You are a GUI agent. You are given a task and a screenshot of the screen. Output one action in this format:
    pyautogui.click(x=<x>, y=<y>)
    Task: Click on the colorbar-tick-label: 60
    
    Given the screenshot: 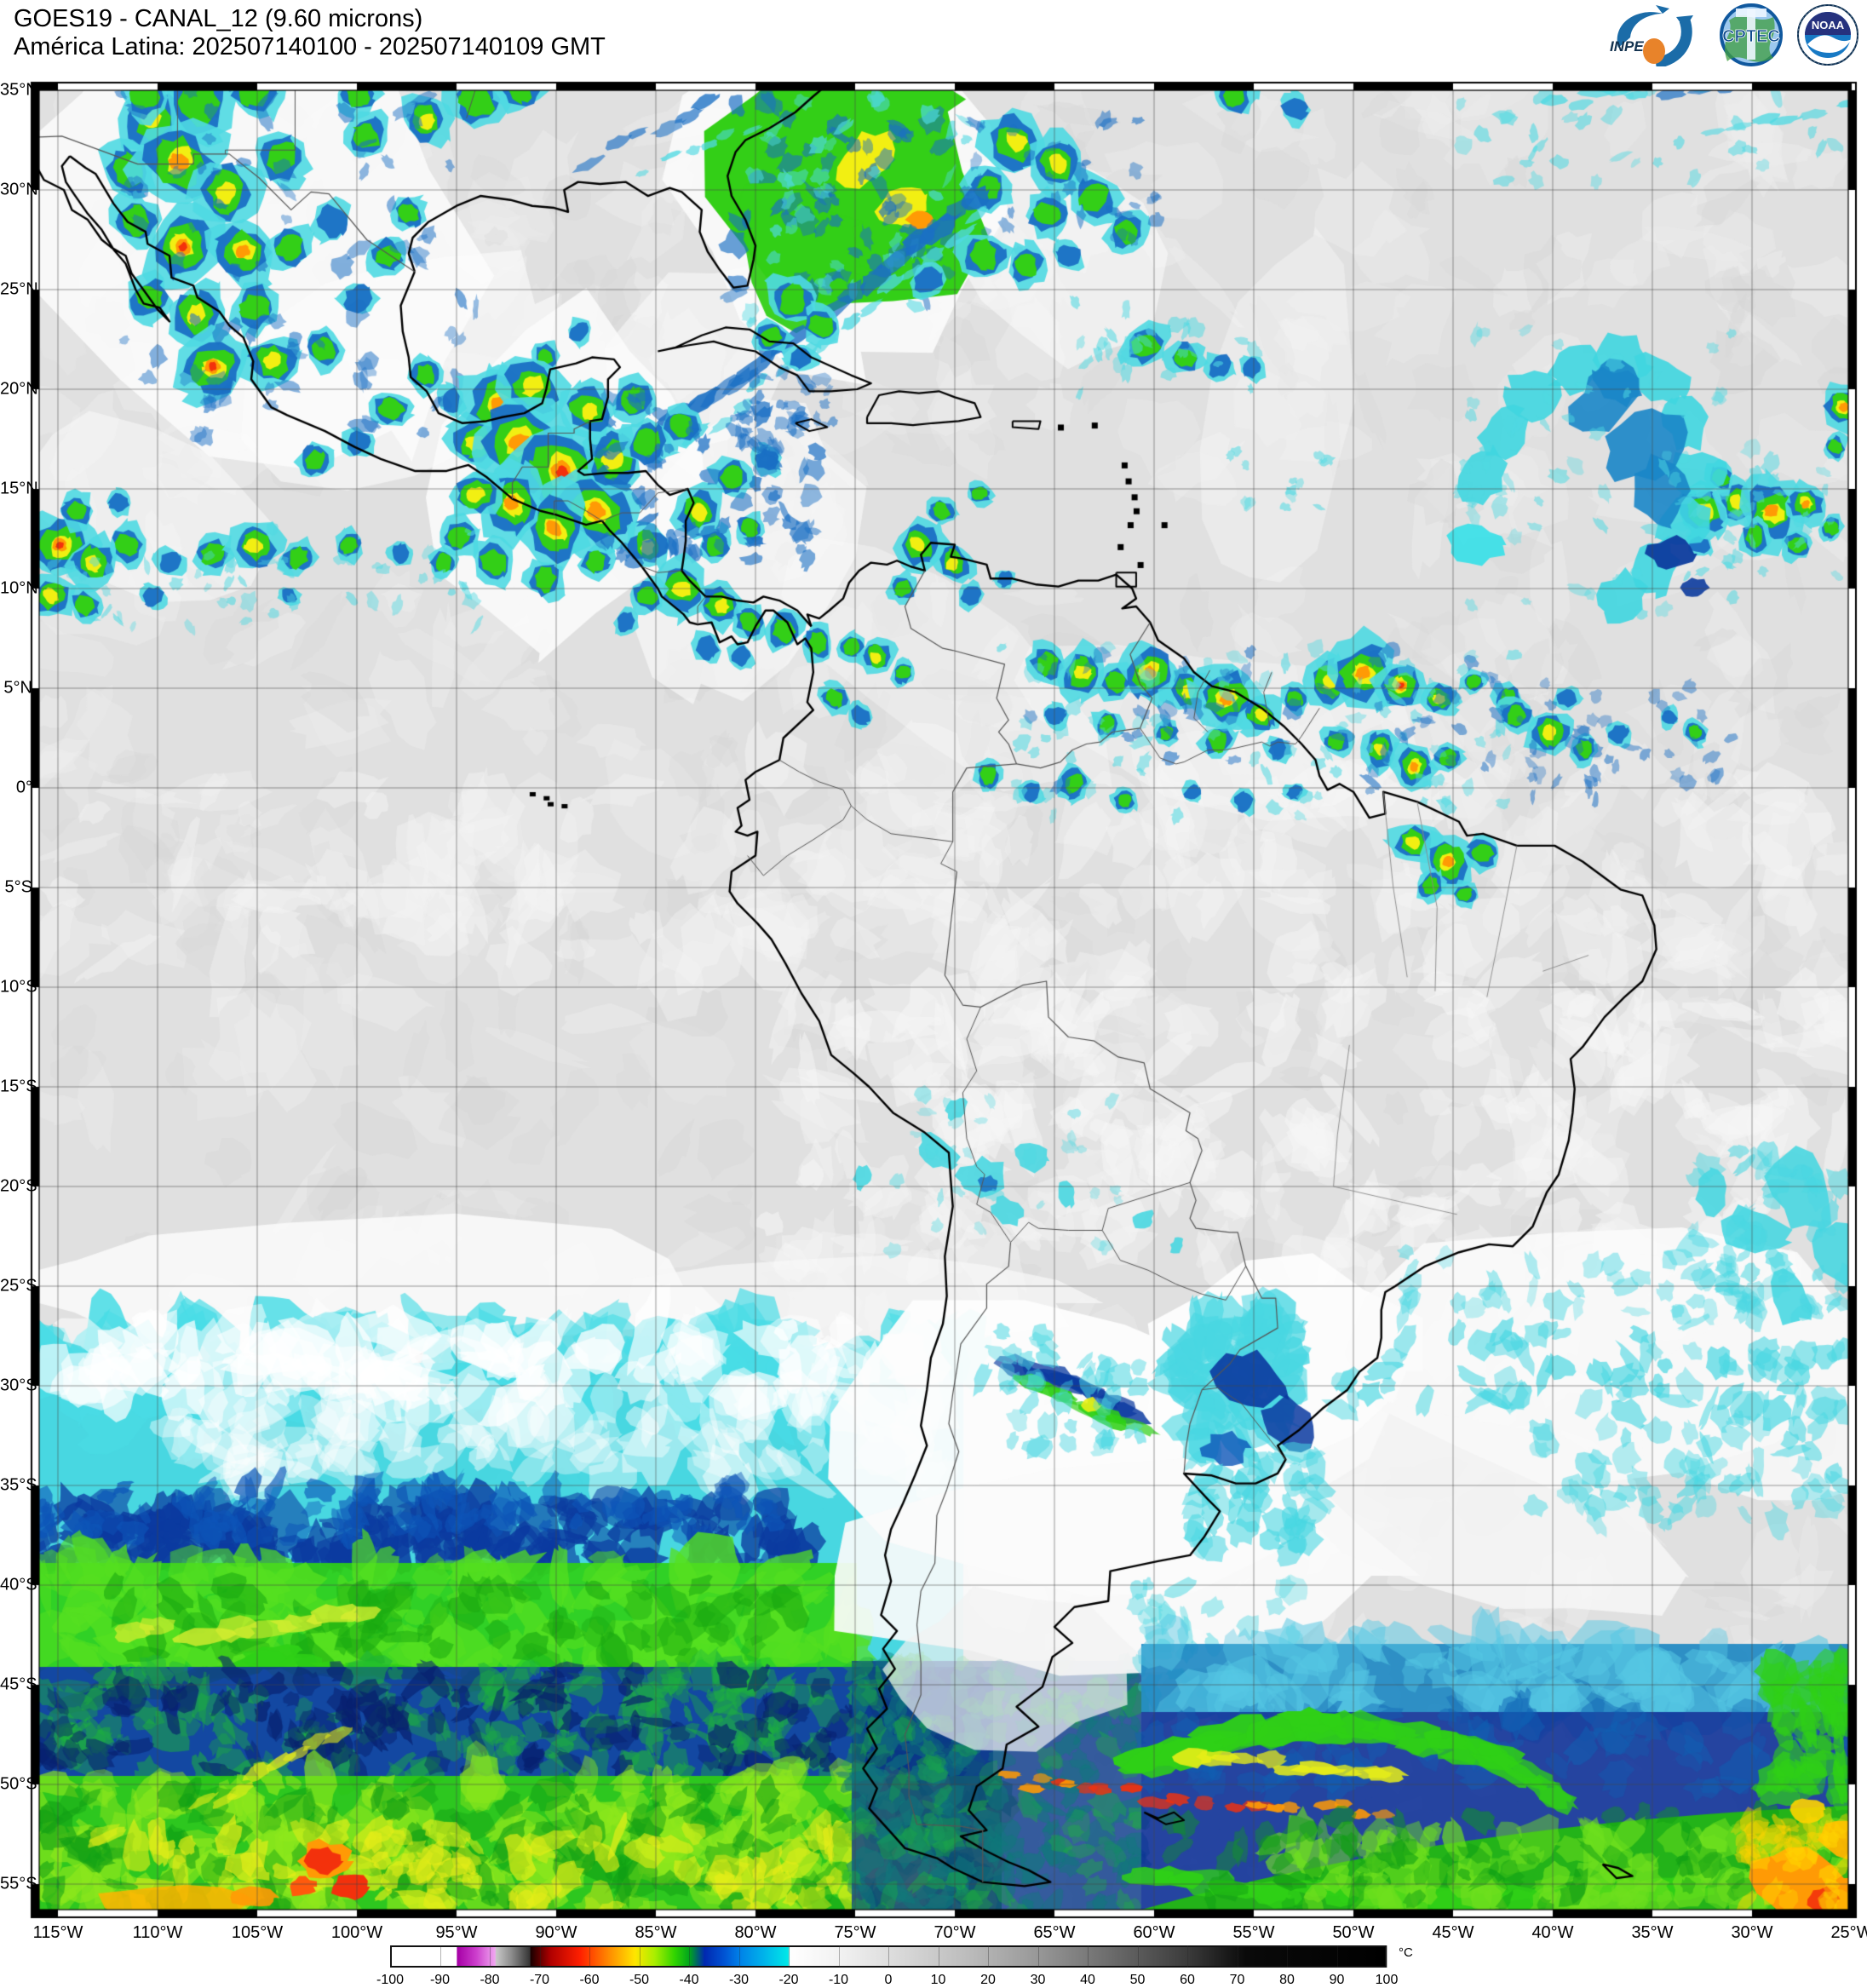 What is the action you would take?
    pyautogui.click(x=1187, y=1980)
    